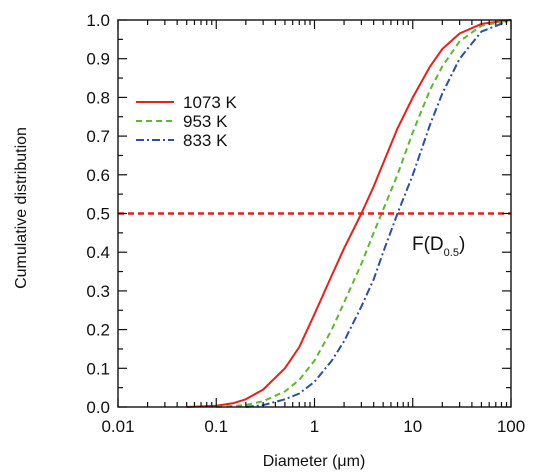 This screenshot has height=473, width=534. What do you see at coordinates (98, 368) in the screenshot?
I see `y-tick-label: 0.1` at bounding box center [98, 368].